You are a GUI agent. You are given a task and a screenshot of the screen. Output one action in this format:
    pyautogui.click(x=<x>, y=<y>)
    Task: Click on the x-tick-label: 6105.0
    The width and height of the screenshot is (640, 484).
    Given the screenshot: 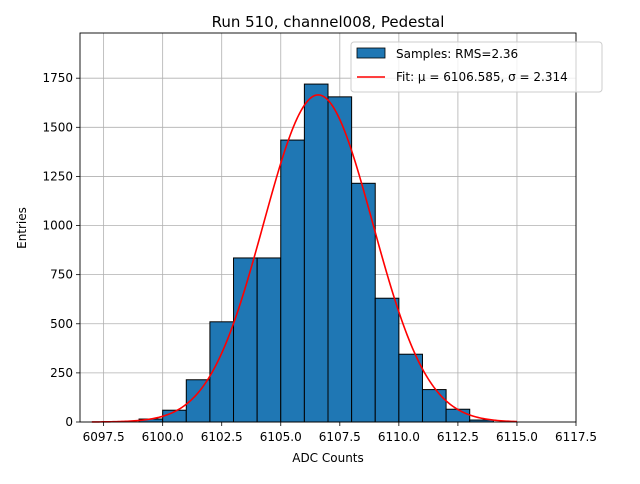 What is the action you would take?
    pyautogui.click(x=281, y=437)
    